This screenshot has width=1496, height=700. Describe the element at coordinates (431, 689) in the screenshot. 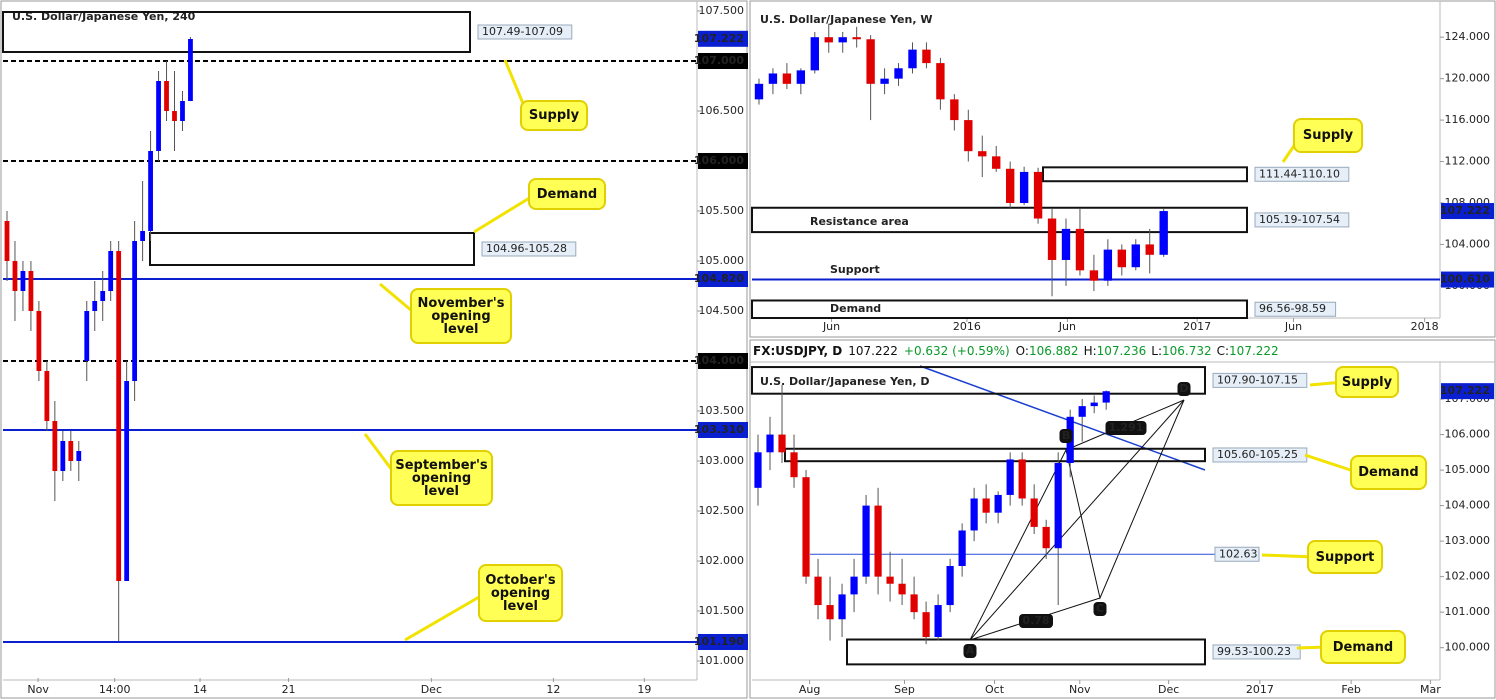

I see `x-tick-label: Dec` at that location.